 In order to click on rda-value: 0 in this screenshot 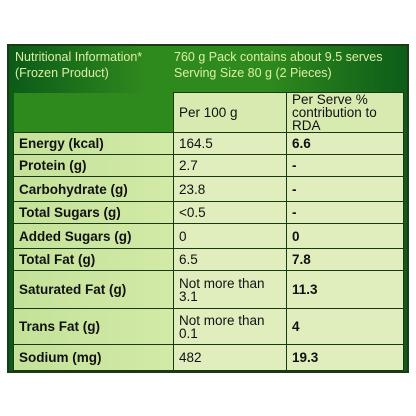, I will do `click(345, 236)`.